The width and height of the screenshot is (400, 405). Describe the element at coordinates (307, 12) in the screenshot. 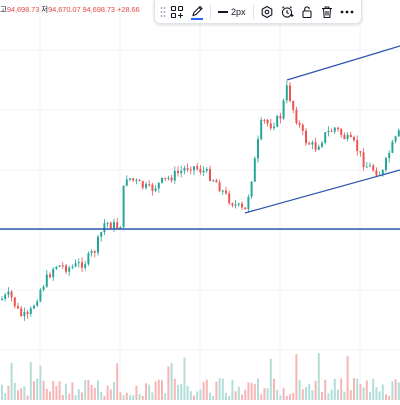

I see `lock-icon` at that location.